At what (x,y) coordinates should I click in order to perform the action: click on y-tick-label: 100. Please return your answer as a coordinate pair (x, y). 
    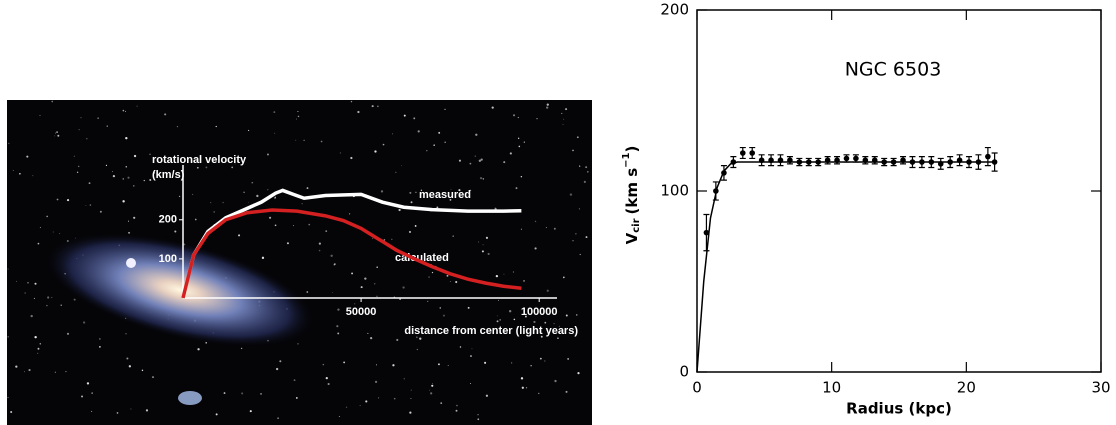
    Looking at the image, I should click on (674, 191).